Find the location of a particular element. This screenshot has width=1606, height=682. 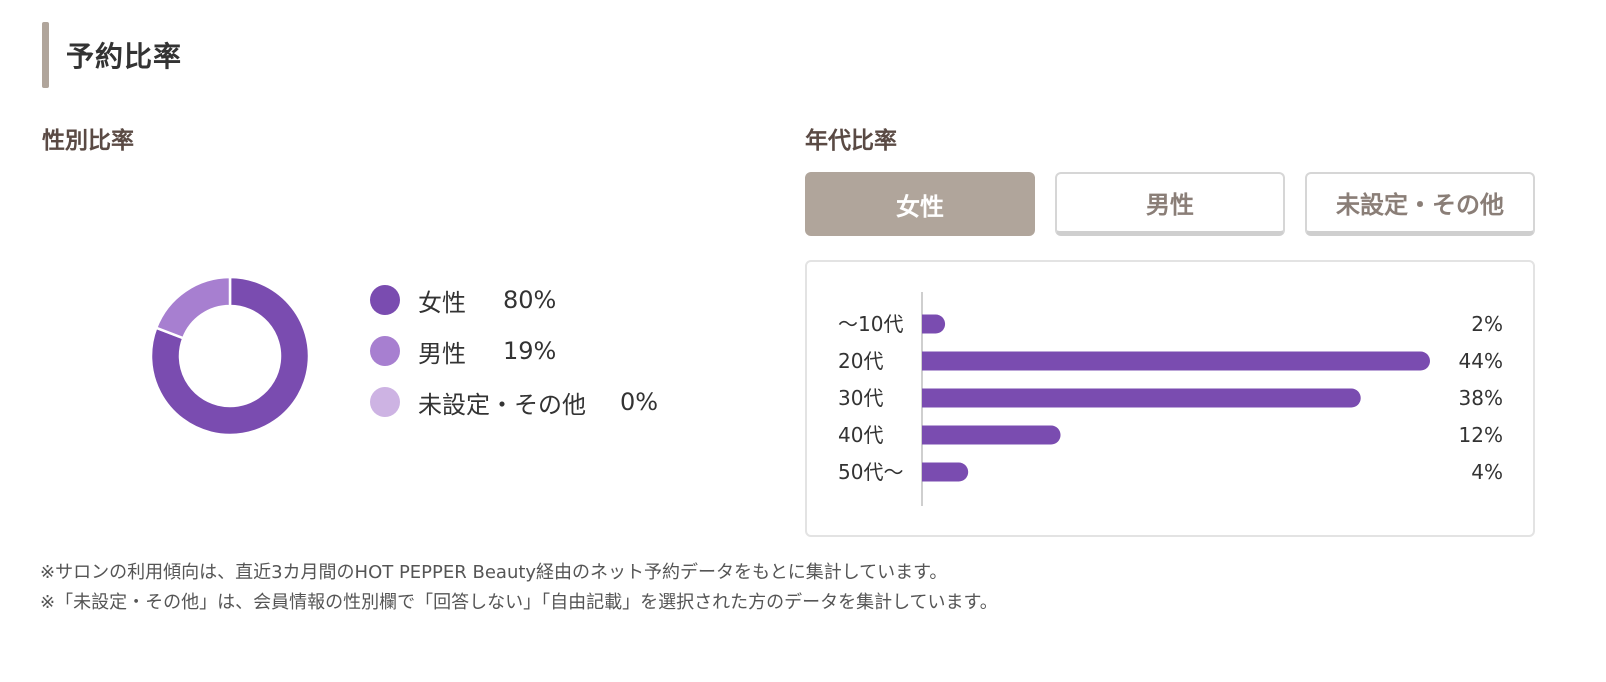

age-value-label: 2% is located at coordinates (1487, 324).